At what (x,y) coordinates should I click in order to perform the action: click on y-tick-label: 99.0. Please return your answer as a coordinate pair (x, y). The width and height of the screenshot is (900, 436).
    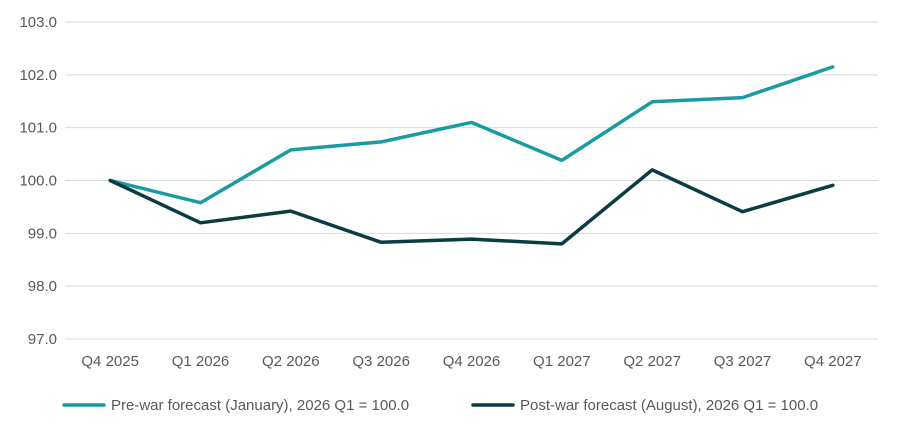
    Looking at the image, I should click on (42, 233).